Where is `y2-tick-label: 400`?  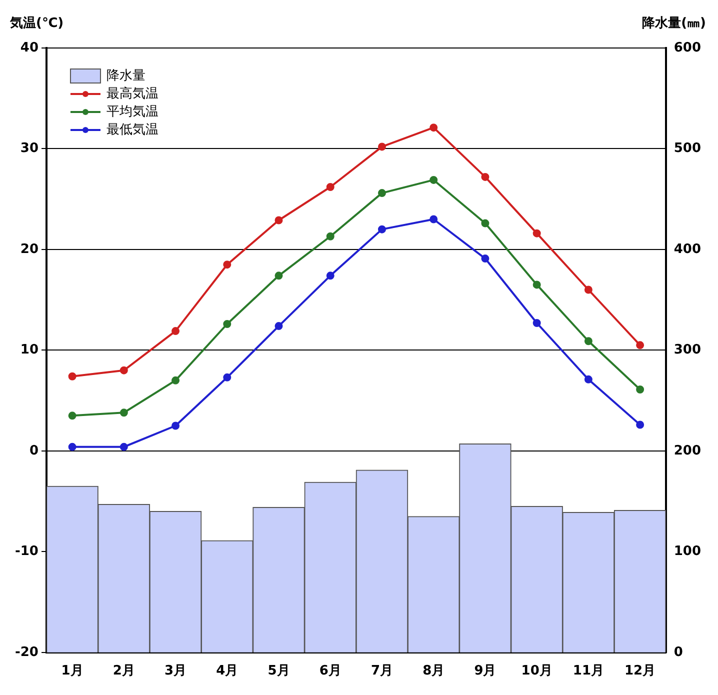 y2-tick-label: 400 is located at coordinates (688, 249).